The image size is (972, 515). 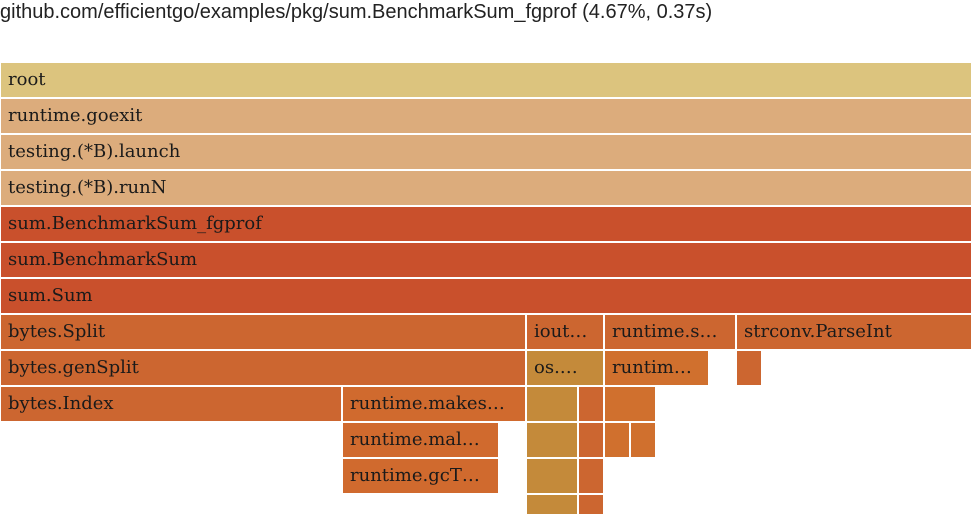 What do you see at coordinates (486, 188) in the screenshot?
I see `frame-testing-b-runn: testing.(*B).runN` at bounding box center [486, 188].